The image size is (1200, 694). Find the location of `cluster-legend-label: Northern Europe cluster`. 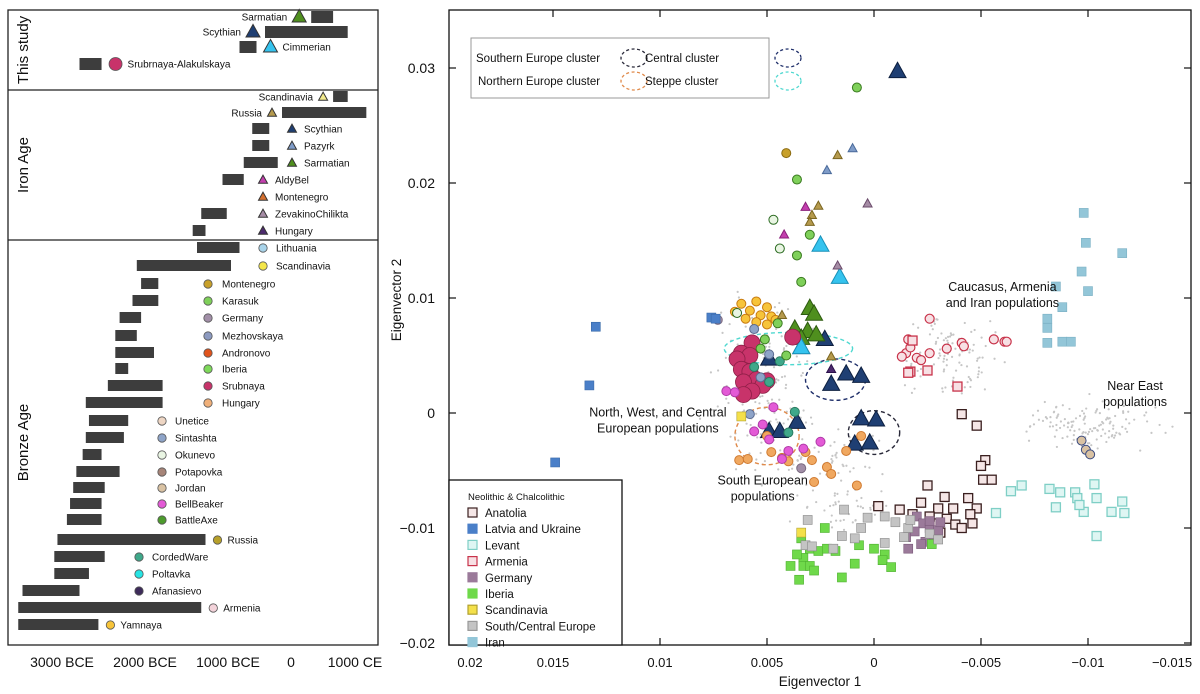

cluster-legend-label: Northern Europe cluster is located at coordinates (539, 82).